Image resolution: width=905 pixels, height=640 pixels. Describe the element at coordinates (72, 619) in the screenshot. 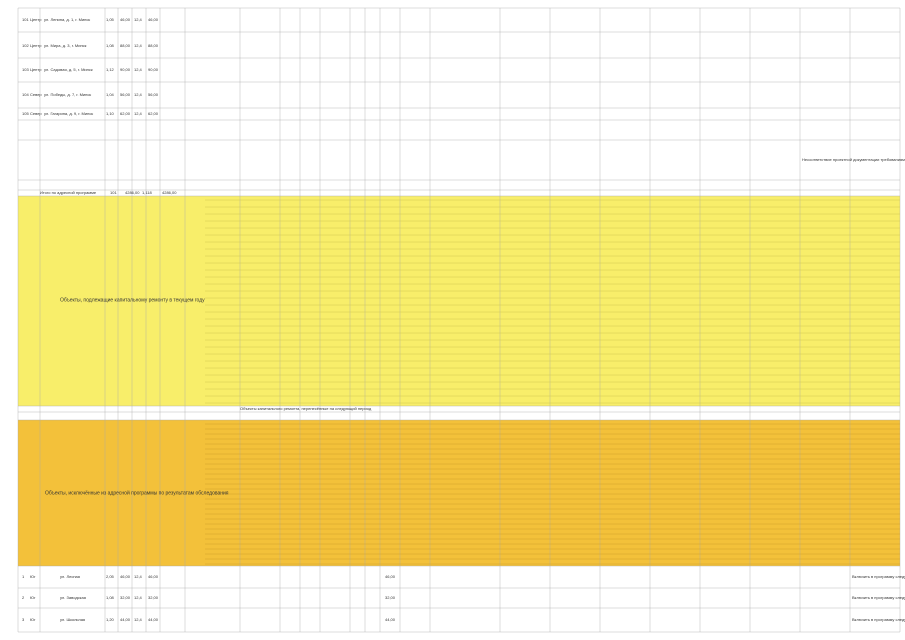

I see `address: ул. Школьная` at that location.